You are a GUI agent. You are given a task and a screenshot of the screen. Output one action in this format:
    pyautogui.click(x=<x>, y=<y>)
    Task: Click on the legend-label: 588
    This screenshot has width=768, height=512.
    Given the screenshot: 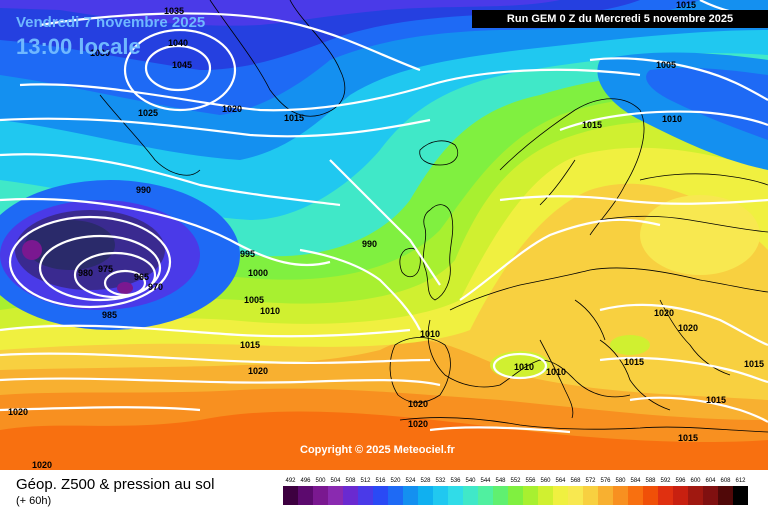 What is the action you would take?
    pyautogui.click(x=650, y=481)
    